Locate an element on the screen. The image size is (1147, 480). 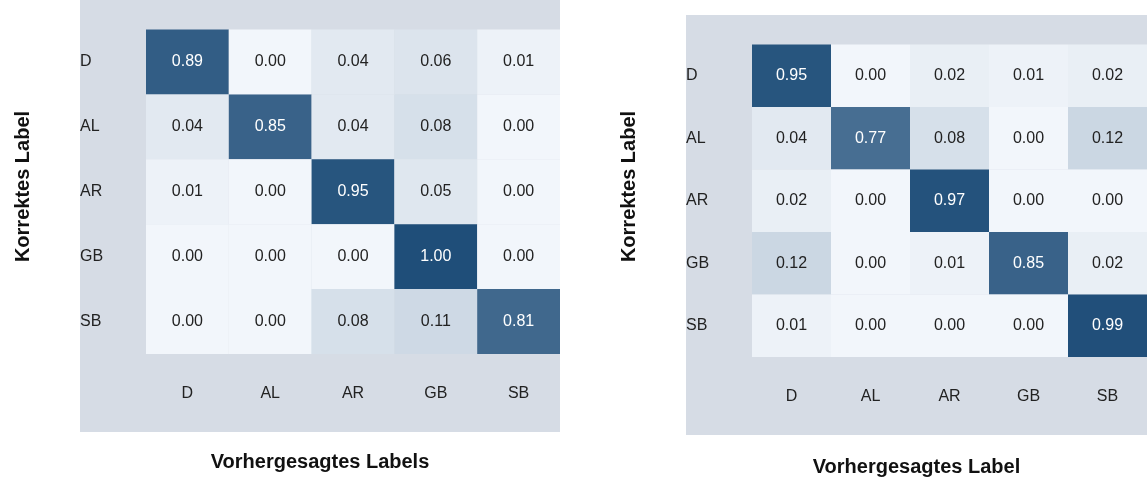
data-label: 0.11 is located at coordinates (435, 320).